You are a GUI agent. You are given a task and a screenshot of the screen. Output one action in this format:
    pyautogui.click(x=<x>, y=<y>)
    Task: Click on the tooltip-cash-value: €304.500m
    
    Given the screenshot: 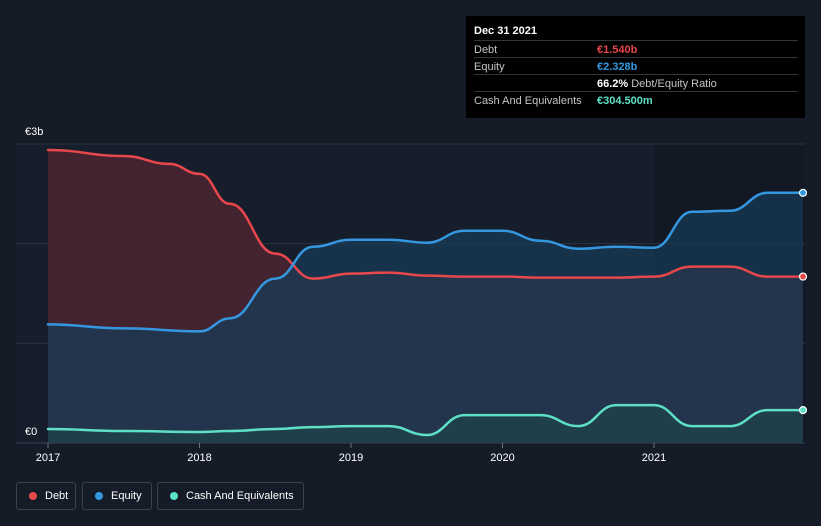 What is the action you would take?
    pyautogui.click(x=625, y=101)
    